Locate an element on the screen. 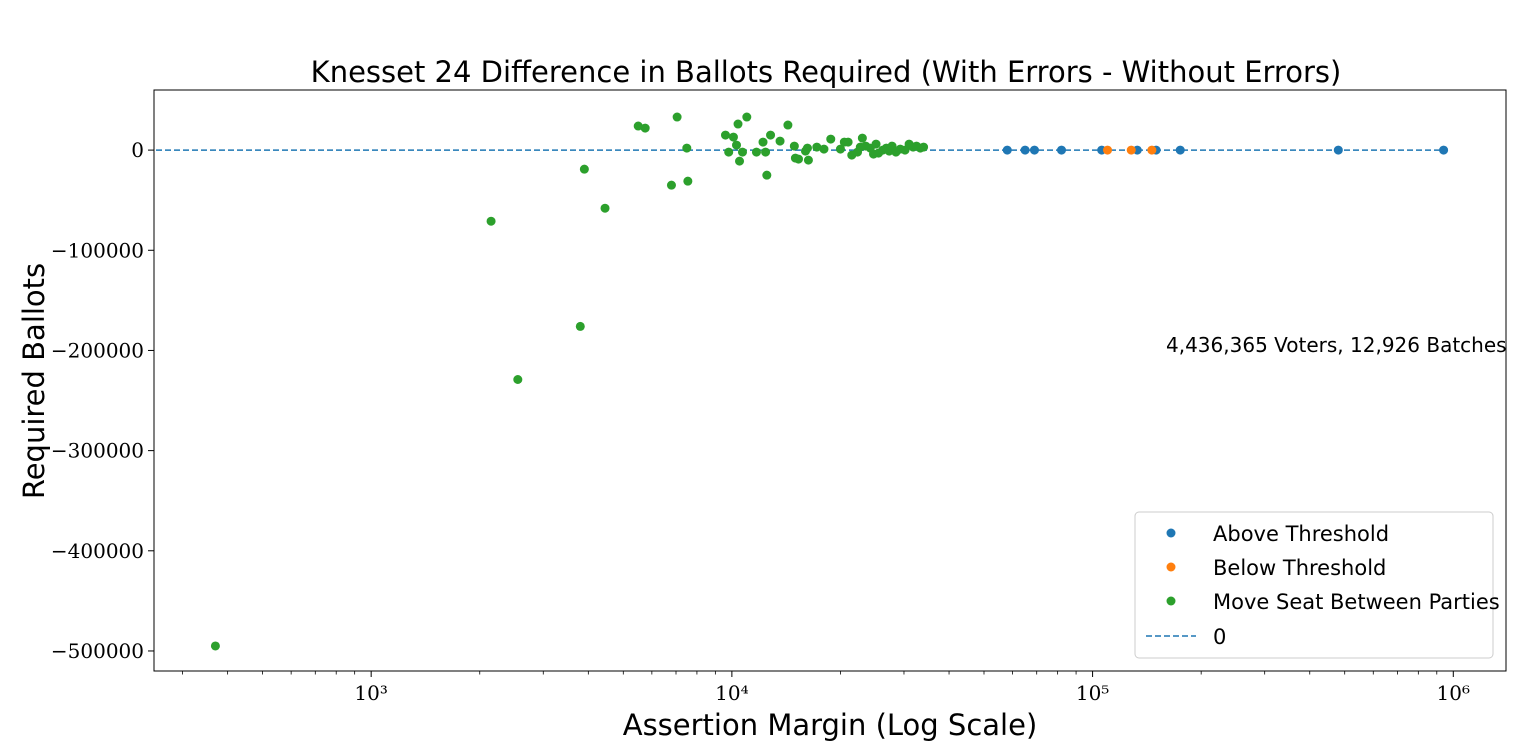  x-tick-label: 10⁶ is located at coordinates (1453, 693).